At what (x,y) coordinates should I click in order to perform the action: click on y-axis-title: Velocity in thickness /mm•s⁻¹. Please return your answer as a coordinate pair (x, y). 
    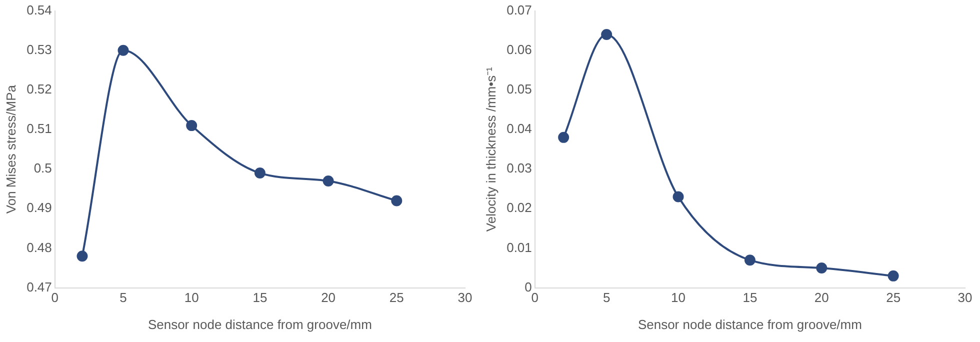
    Looking at the image, I should click on (490, 149).